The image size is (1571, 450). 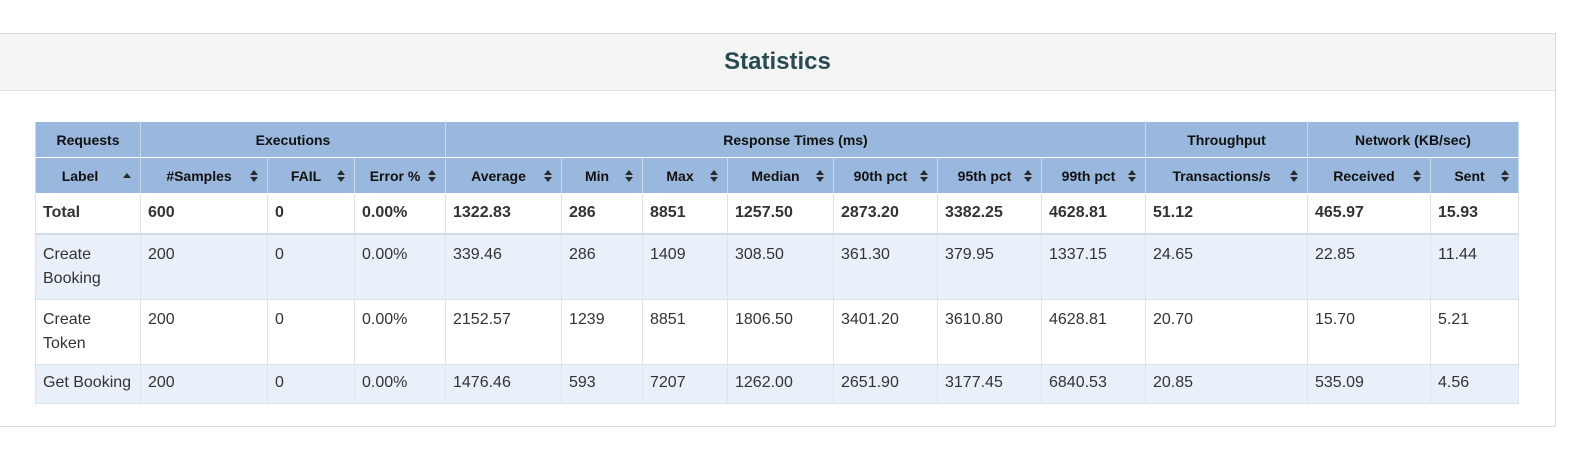 What do you see at coordinates (1474, 332) in the screenshot?
I see `table-cell: 5.21` at bounding box center [1474, 332].